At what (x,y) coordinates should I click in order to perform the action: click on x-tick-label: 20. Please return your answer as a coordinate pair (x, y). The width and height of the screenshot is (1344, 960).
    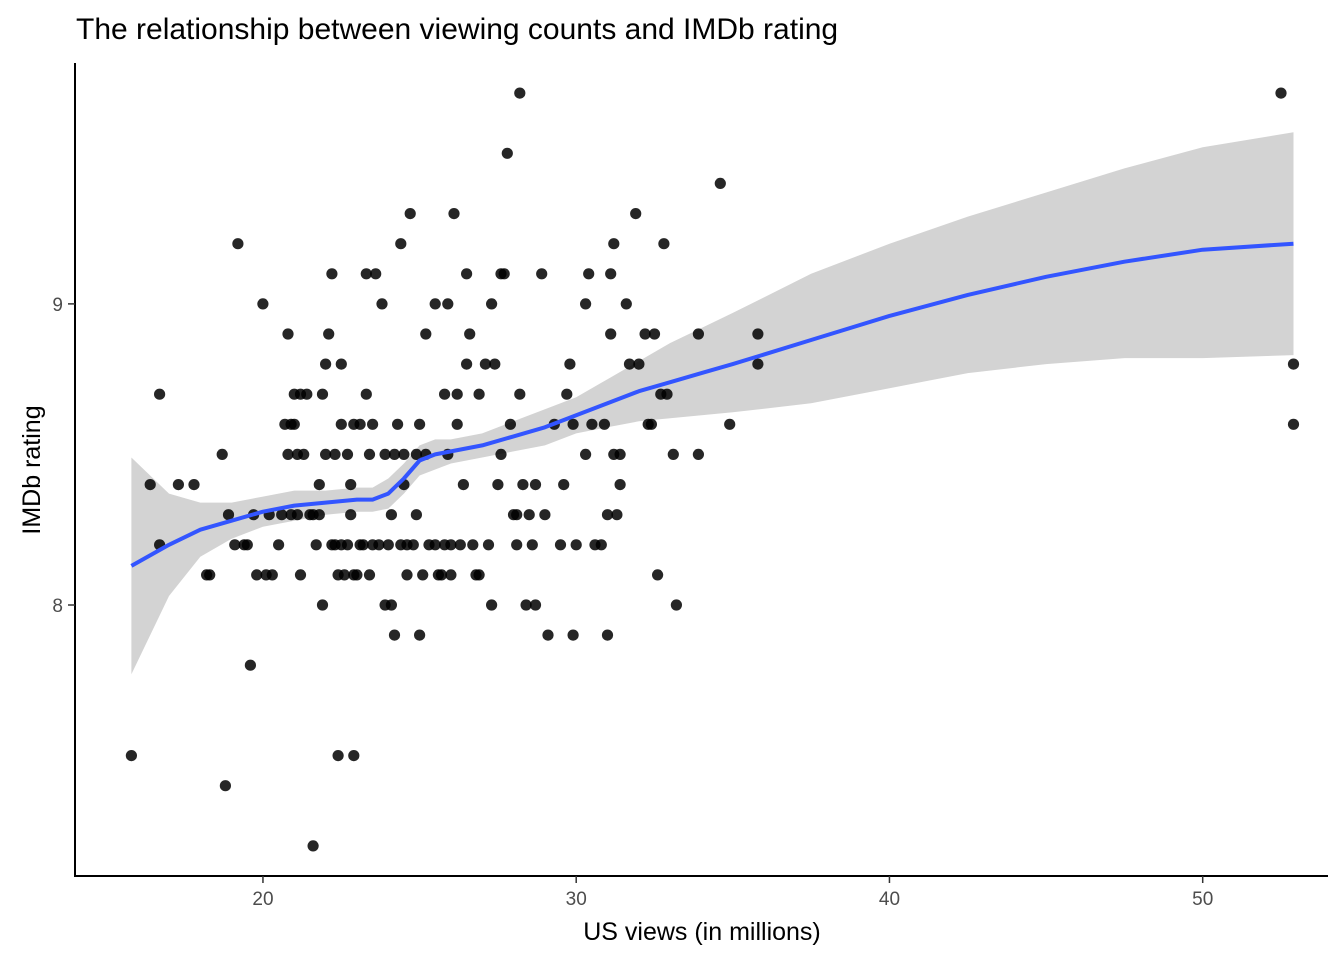
    Looking at the image, I should click on (262, 899).